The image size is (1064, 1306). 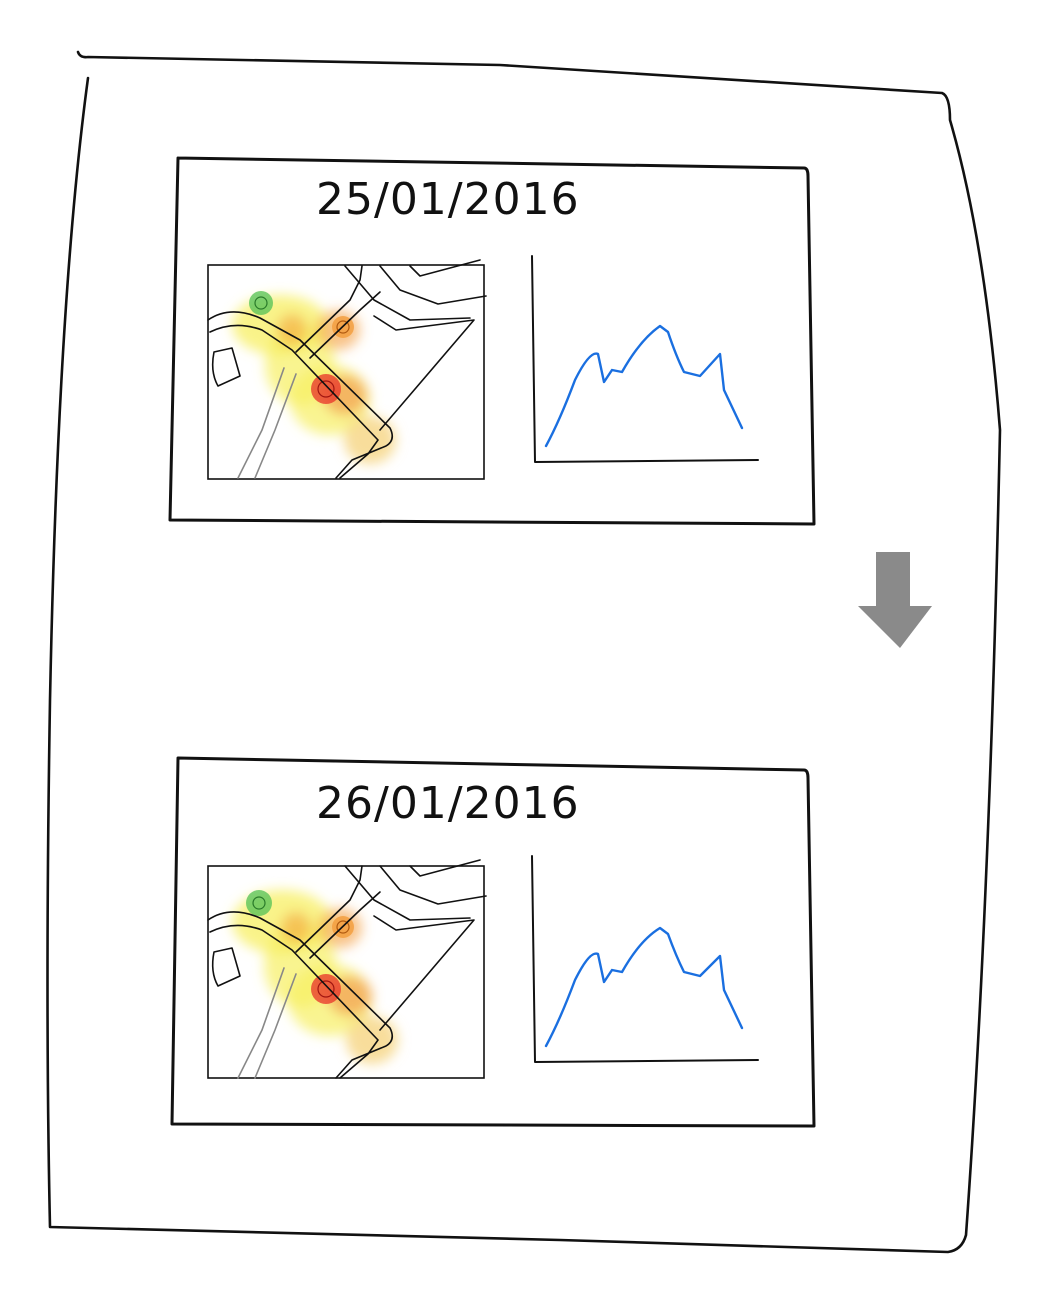 I want to click on down-arrow-icon, so click(x=895, y=600).